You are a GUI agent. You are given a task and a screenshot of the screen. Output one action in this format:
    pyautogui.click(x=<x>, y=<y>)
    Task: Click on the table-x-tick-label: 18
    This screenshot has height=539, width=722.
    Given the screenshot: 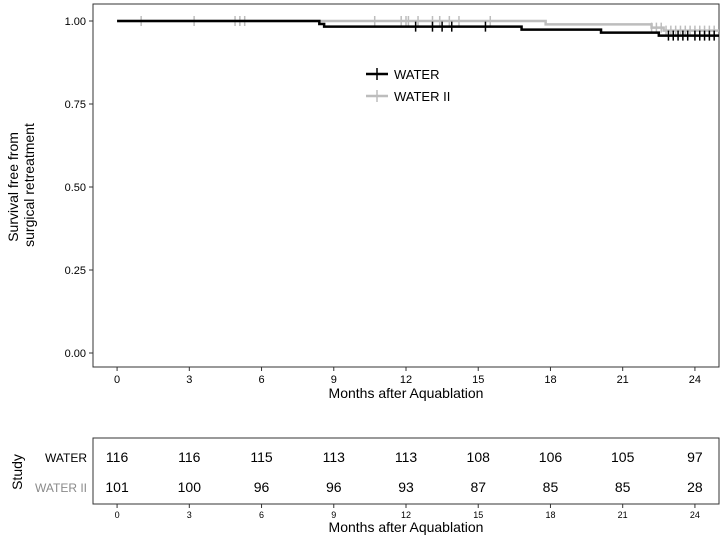 What is the action you would take?
    pyautogui.click(x=550, y=515)
    